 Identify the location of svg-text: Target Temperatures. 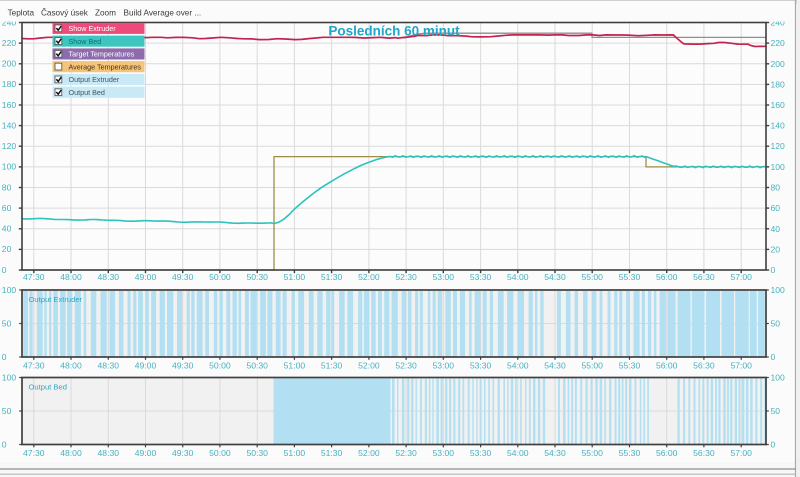
(102, 54).